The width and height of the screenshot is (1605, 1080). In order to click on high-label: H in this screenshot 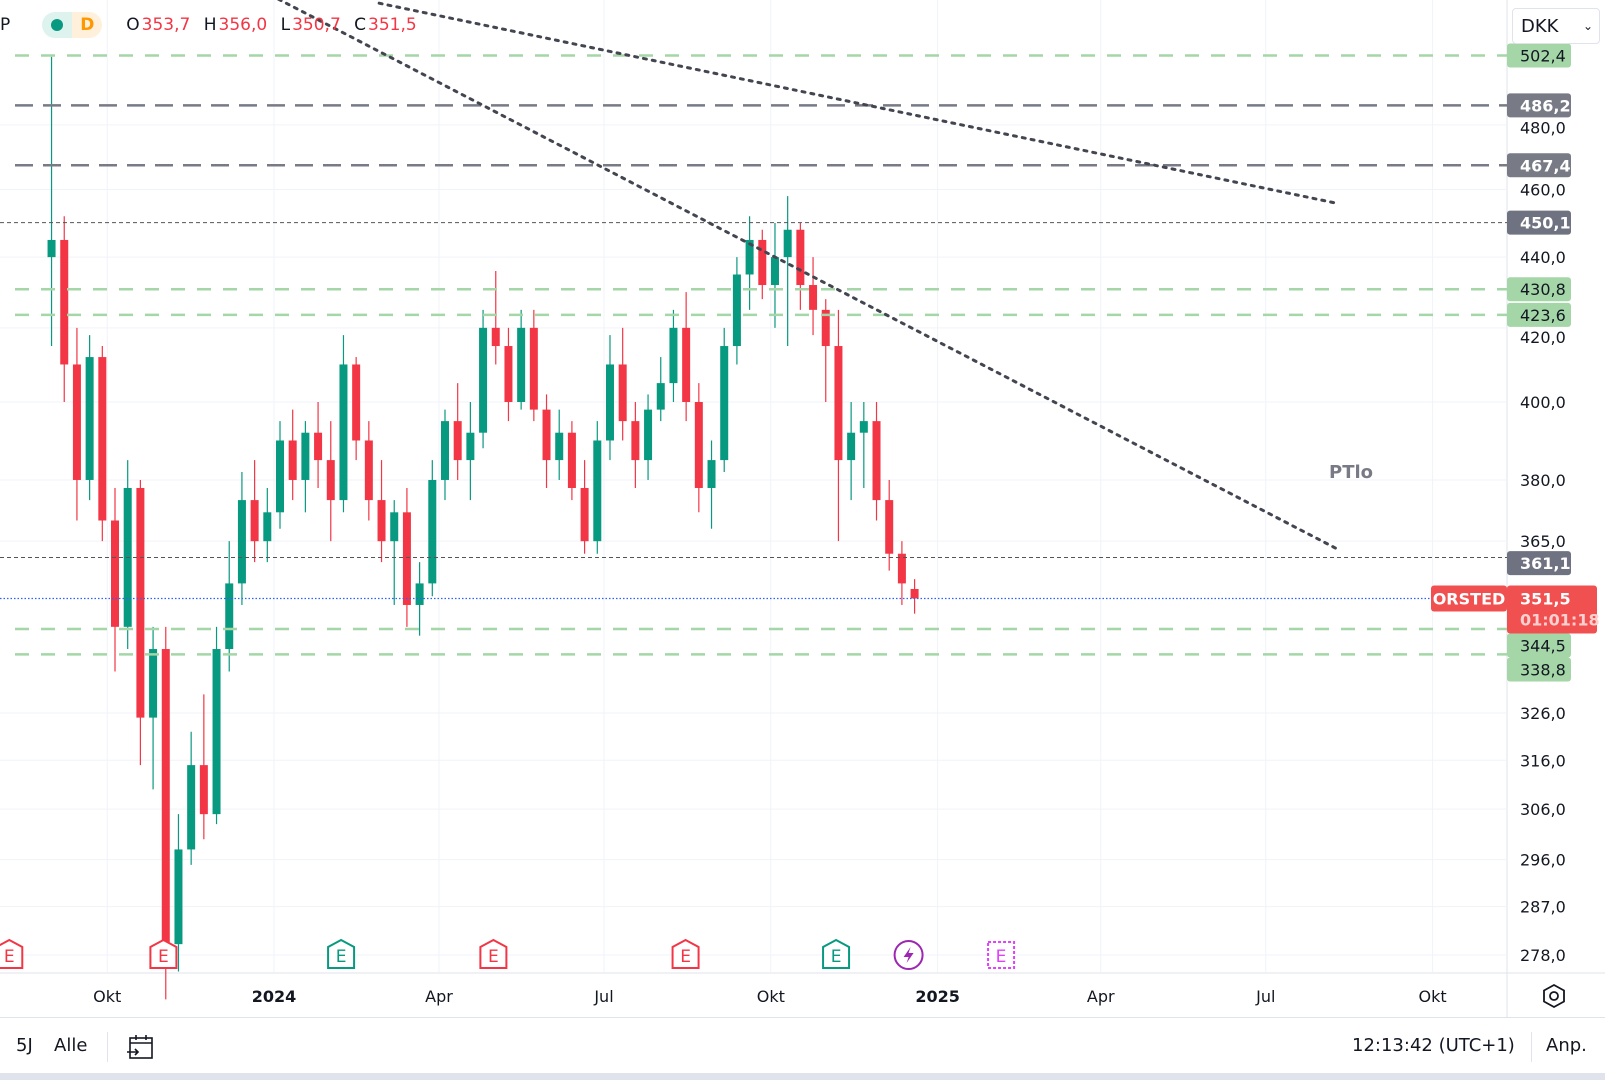, I will do `click(210, 25)`.